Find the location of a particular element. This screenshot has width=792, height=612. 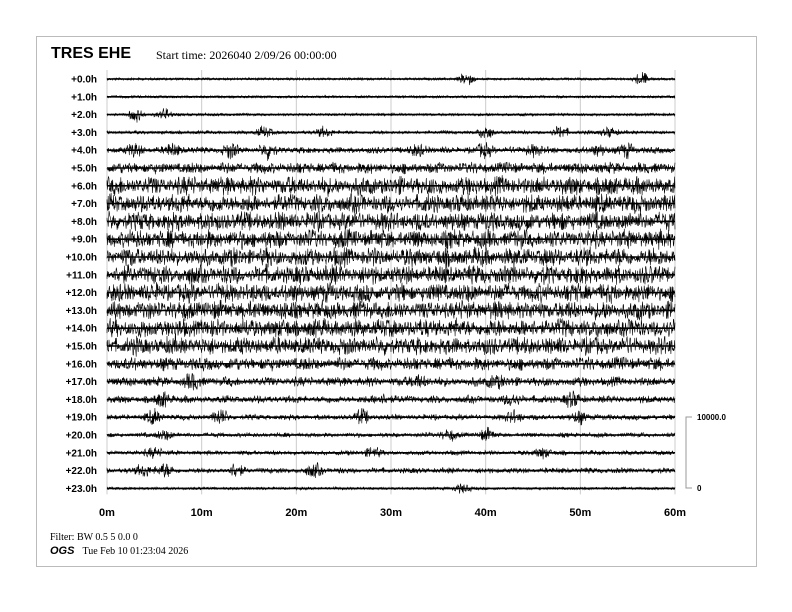

org-logo: OGS is located at coordinates (62, 551).